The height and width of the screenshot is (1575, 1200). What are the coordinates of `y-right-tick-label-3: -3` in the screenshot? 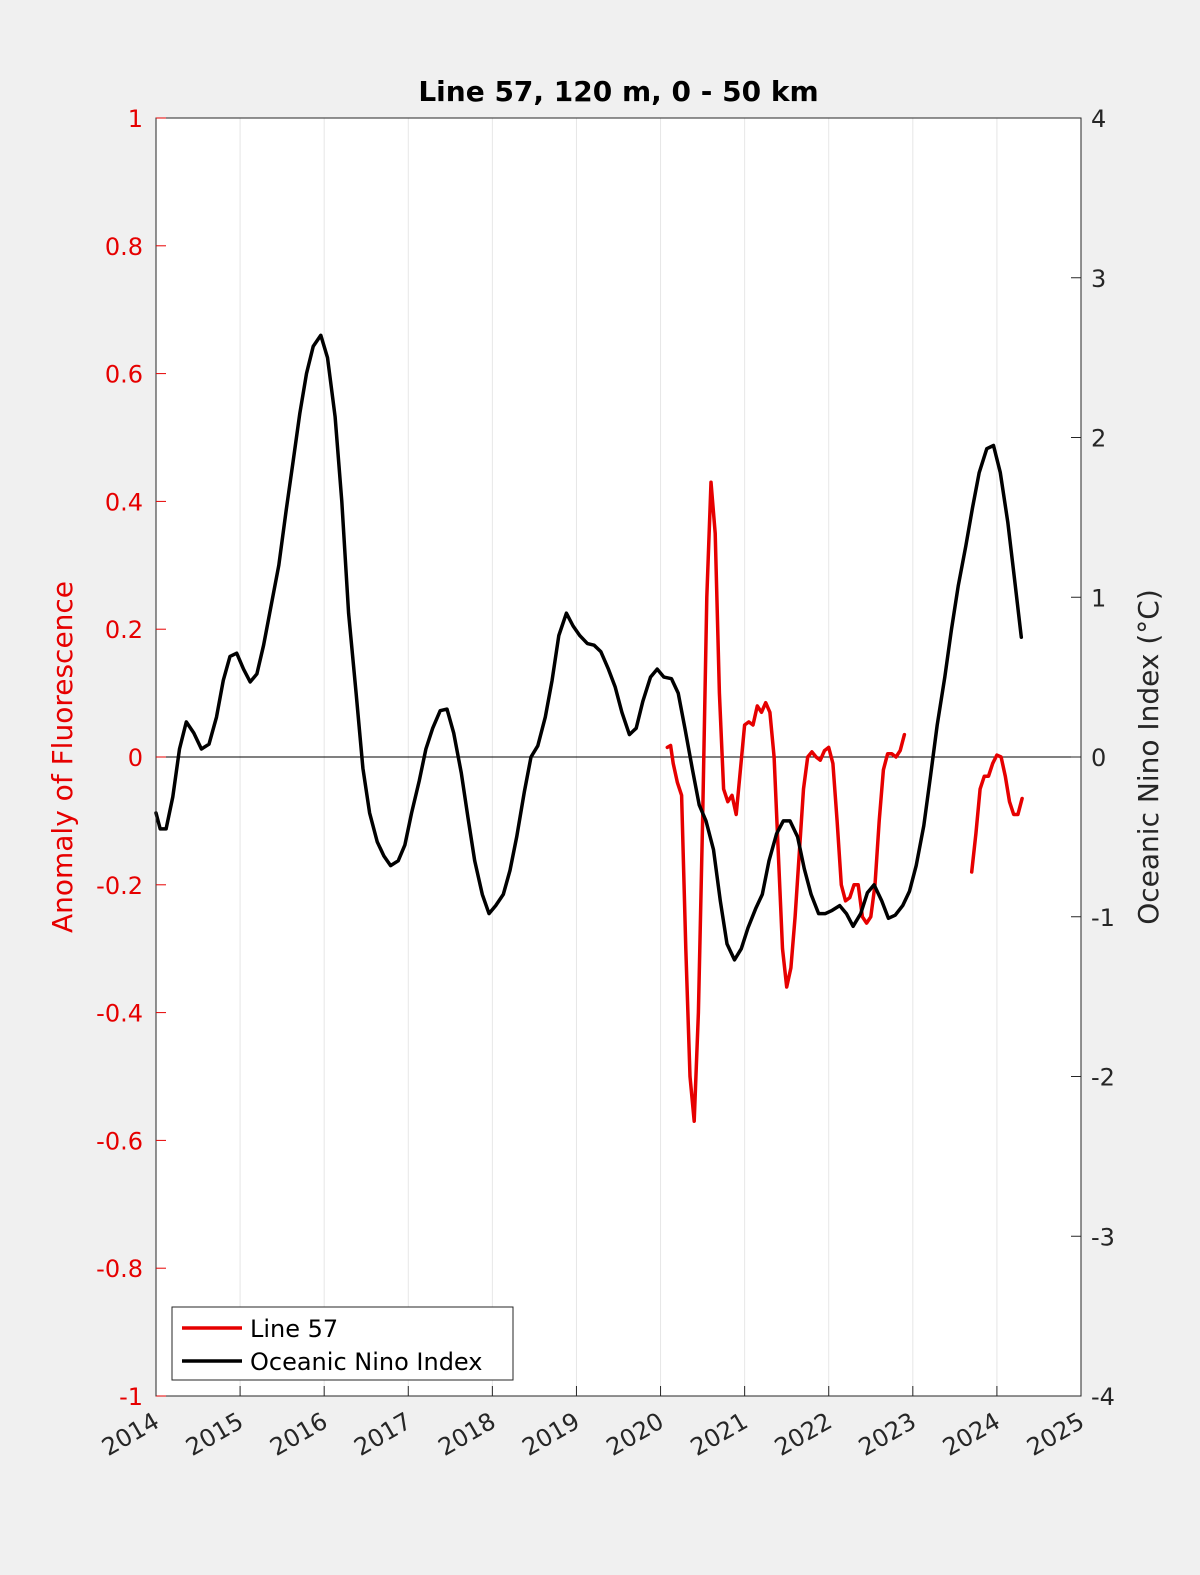 It's located at (1103, 1237).